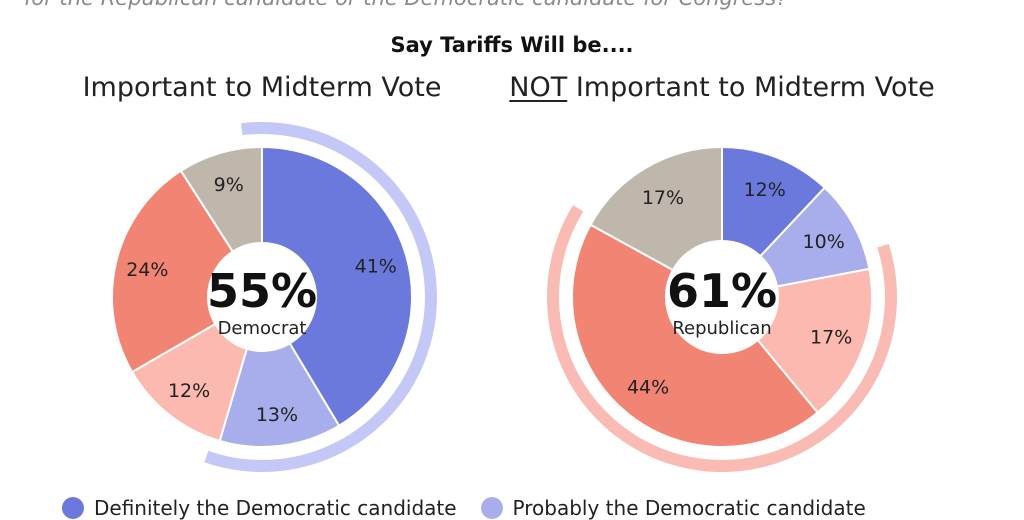 The image size is (1024, 520). Describe the element at coordinates (824, 242) in the screenshot. I see `slice-label-1-1: 10%` at that location.